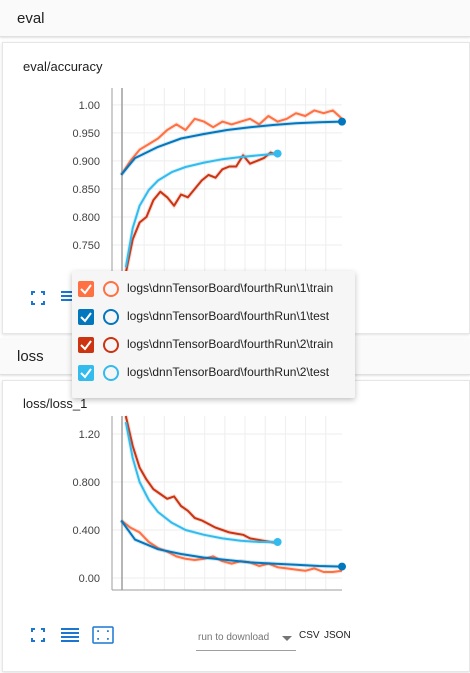 The width and height of the screenshot is (470, 673). I want to click on run-label: logs\dnnTensorBoard\fourthRun\2\test, so click(228, 372).